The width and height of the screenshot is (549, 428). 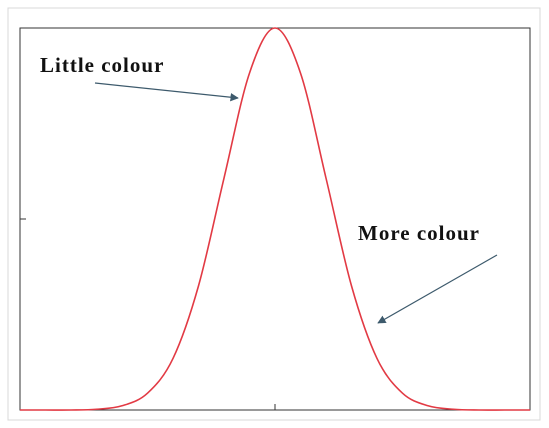 What do you see at coordinates (419, 233) in the screenshot?
I see `annotation: More colour` at bounding box center [419, 233].